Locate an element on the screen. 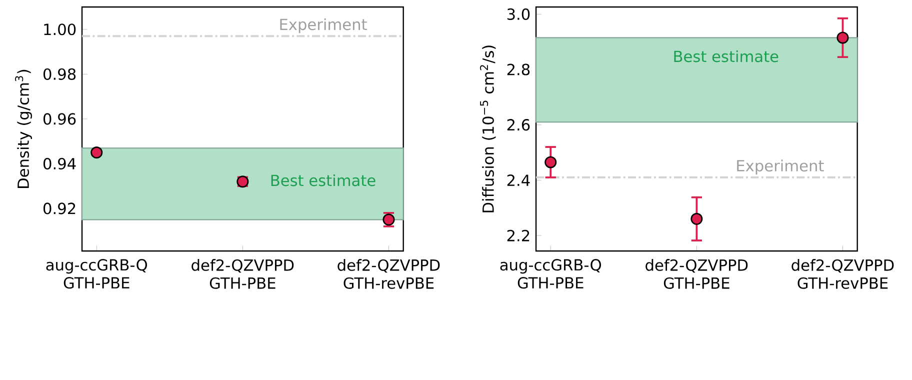 The width and height of the screenshot is (912, 380). y-tick-label: 0.92 is located at coordinates (59, 208).